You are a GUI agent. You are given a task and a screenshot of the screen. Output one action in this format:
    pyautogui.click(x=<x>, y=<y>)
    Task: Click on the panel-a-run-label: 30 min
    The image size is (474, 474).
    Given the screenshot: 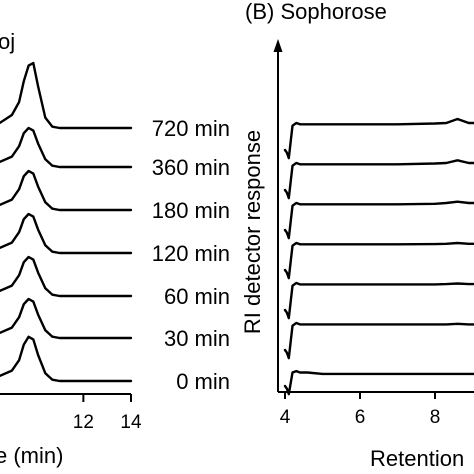 What is the action you would take?
    pyautogui.click(x=197, y=338)
    